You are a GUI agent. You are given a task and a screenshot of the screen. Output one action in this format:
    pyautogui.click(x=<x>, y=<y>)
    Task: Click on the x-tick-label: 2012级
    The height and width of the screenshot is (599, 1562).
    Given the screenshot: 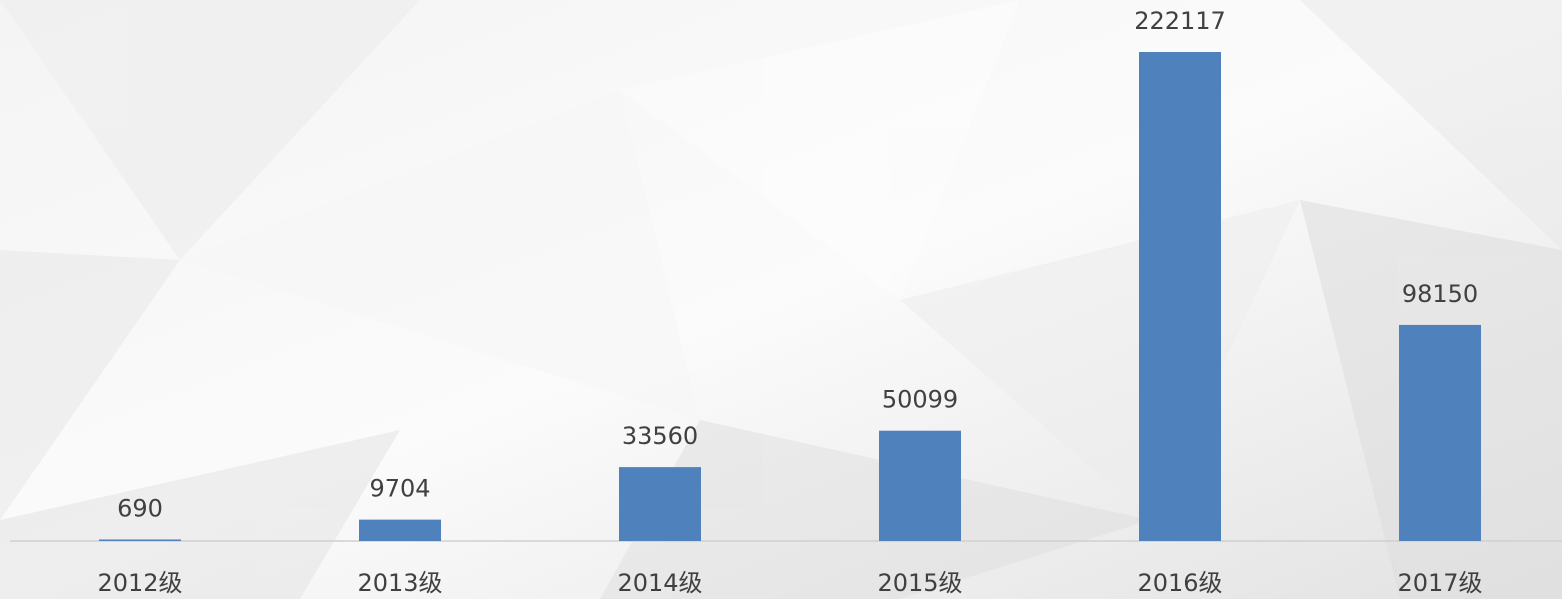 What is the action you would take?
    pyautogui.click(x=139, y=583)
    